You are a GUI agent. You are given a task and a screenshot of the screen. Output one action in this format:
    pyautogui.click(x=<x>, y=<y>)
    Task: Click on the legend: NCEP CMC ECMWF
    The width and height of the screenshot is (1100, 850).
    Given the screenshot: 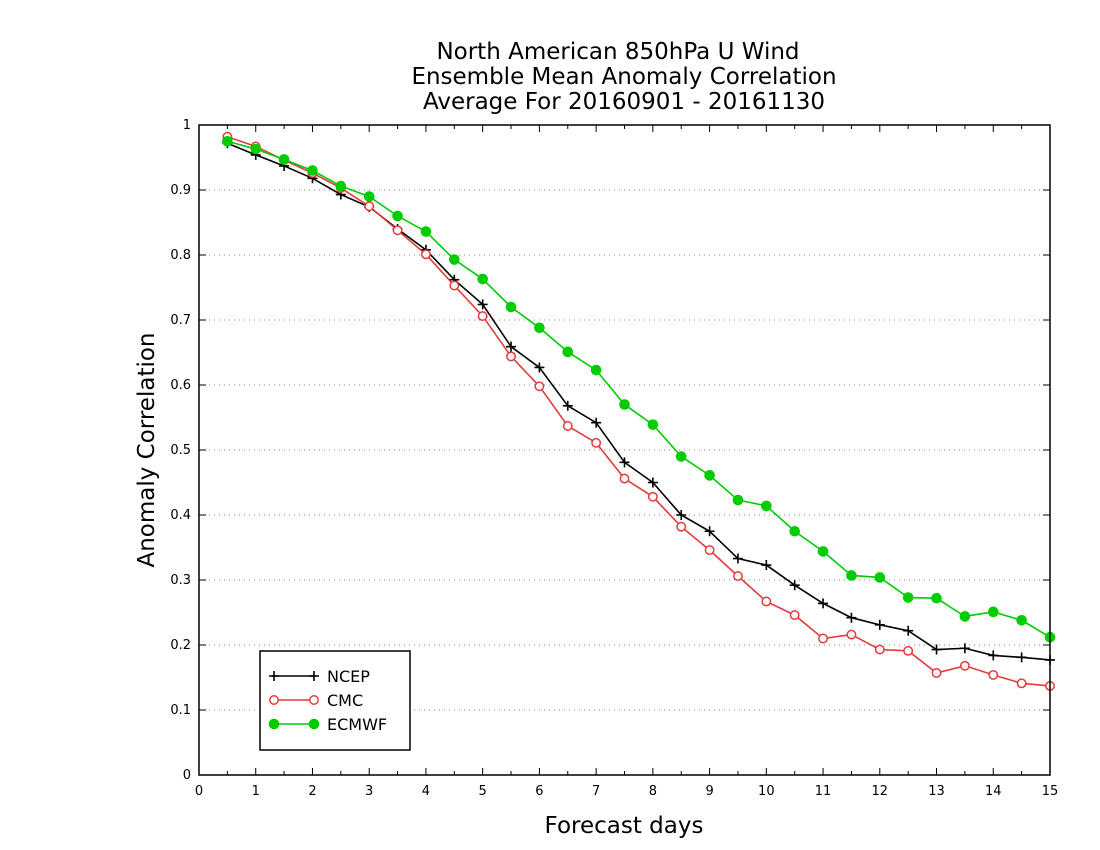 What is the action you would take?
    pyautogui.click(x=335, y=700)
    